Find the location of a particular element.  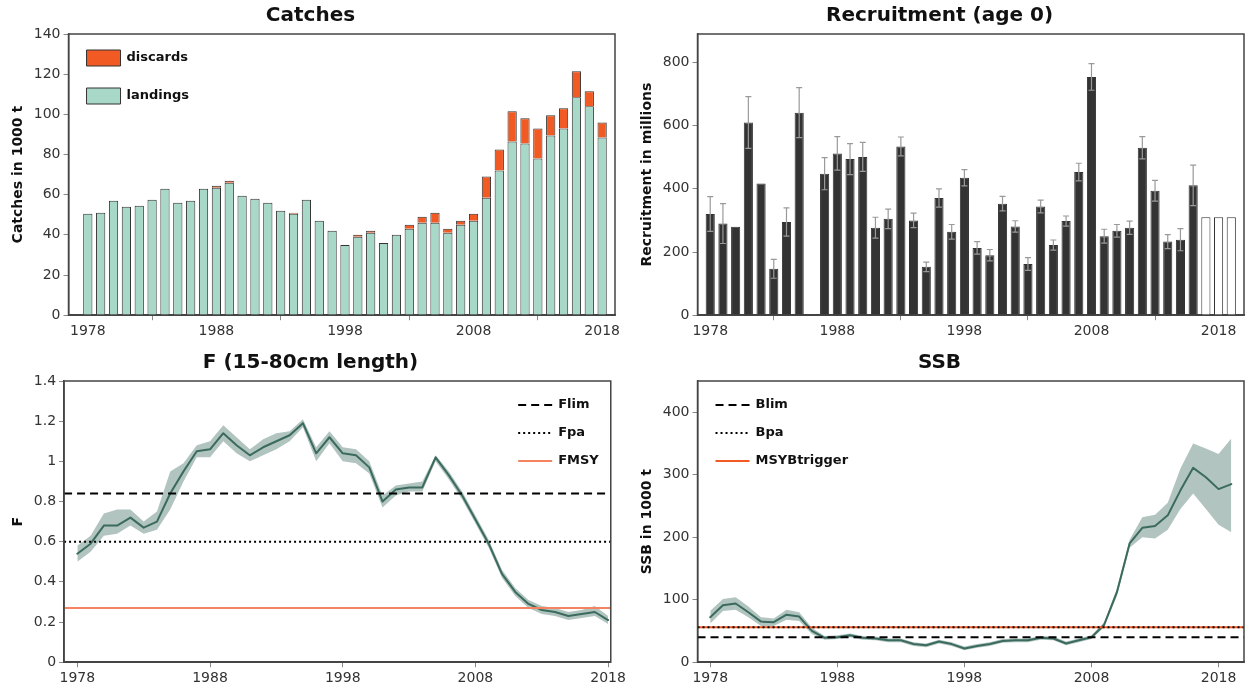

chart-title: Catches is located at coordinates (310, 14).